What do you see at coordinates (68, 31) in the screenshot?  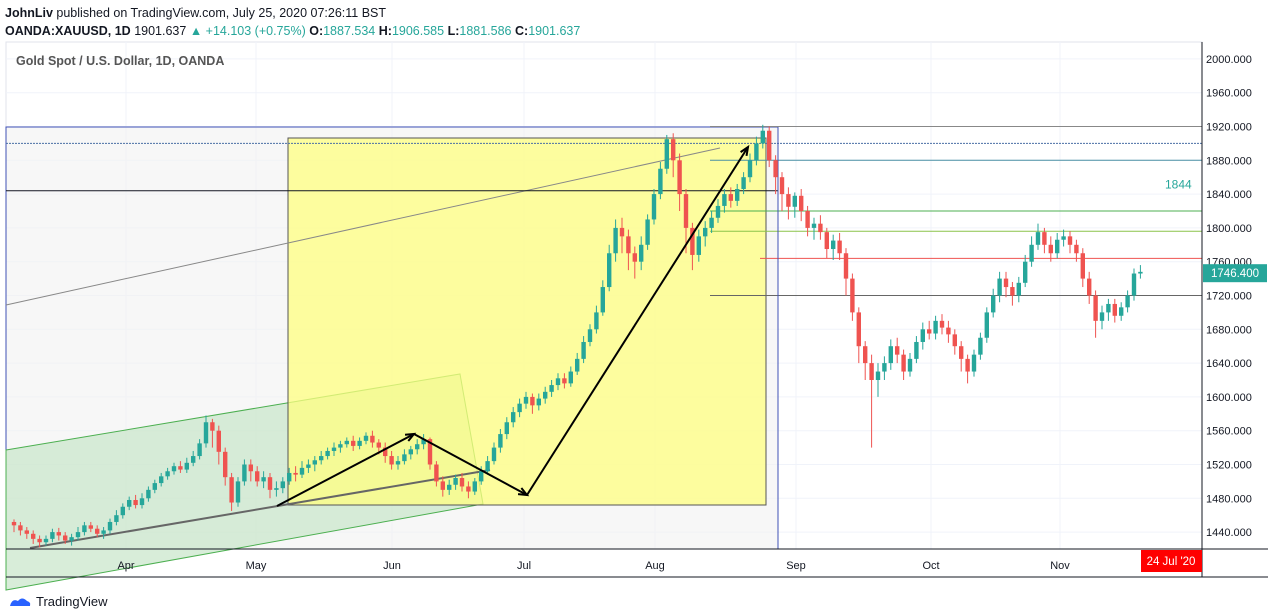 I see `symbol-label: OANDA:XAUUSD, 1D` at bounding box center [68, 31].